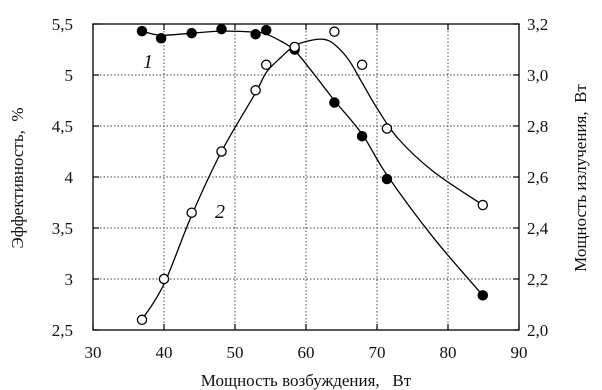 The image size is (602, 390). What do you see at coordinates (62, 228) in the screenshot?
I see `y-tick-label: 3,5` at bounding box center [62, 228].